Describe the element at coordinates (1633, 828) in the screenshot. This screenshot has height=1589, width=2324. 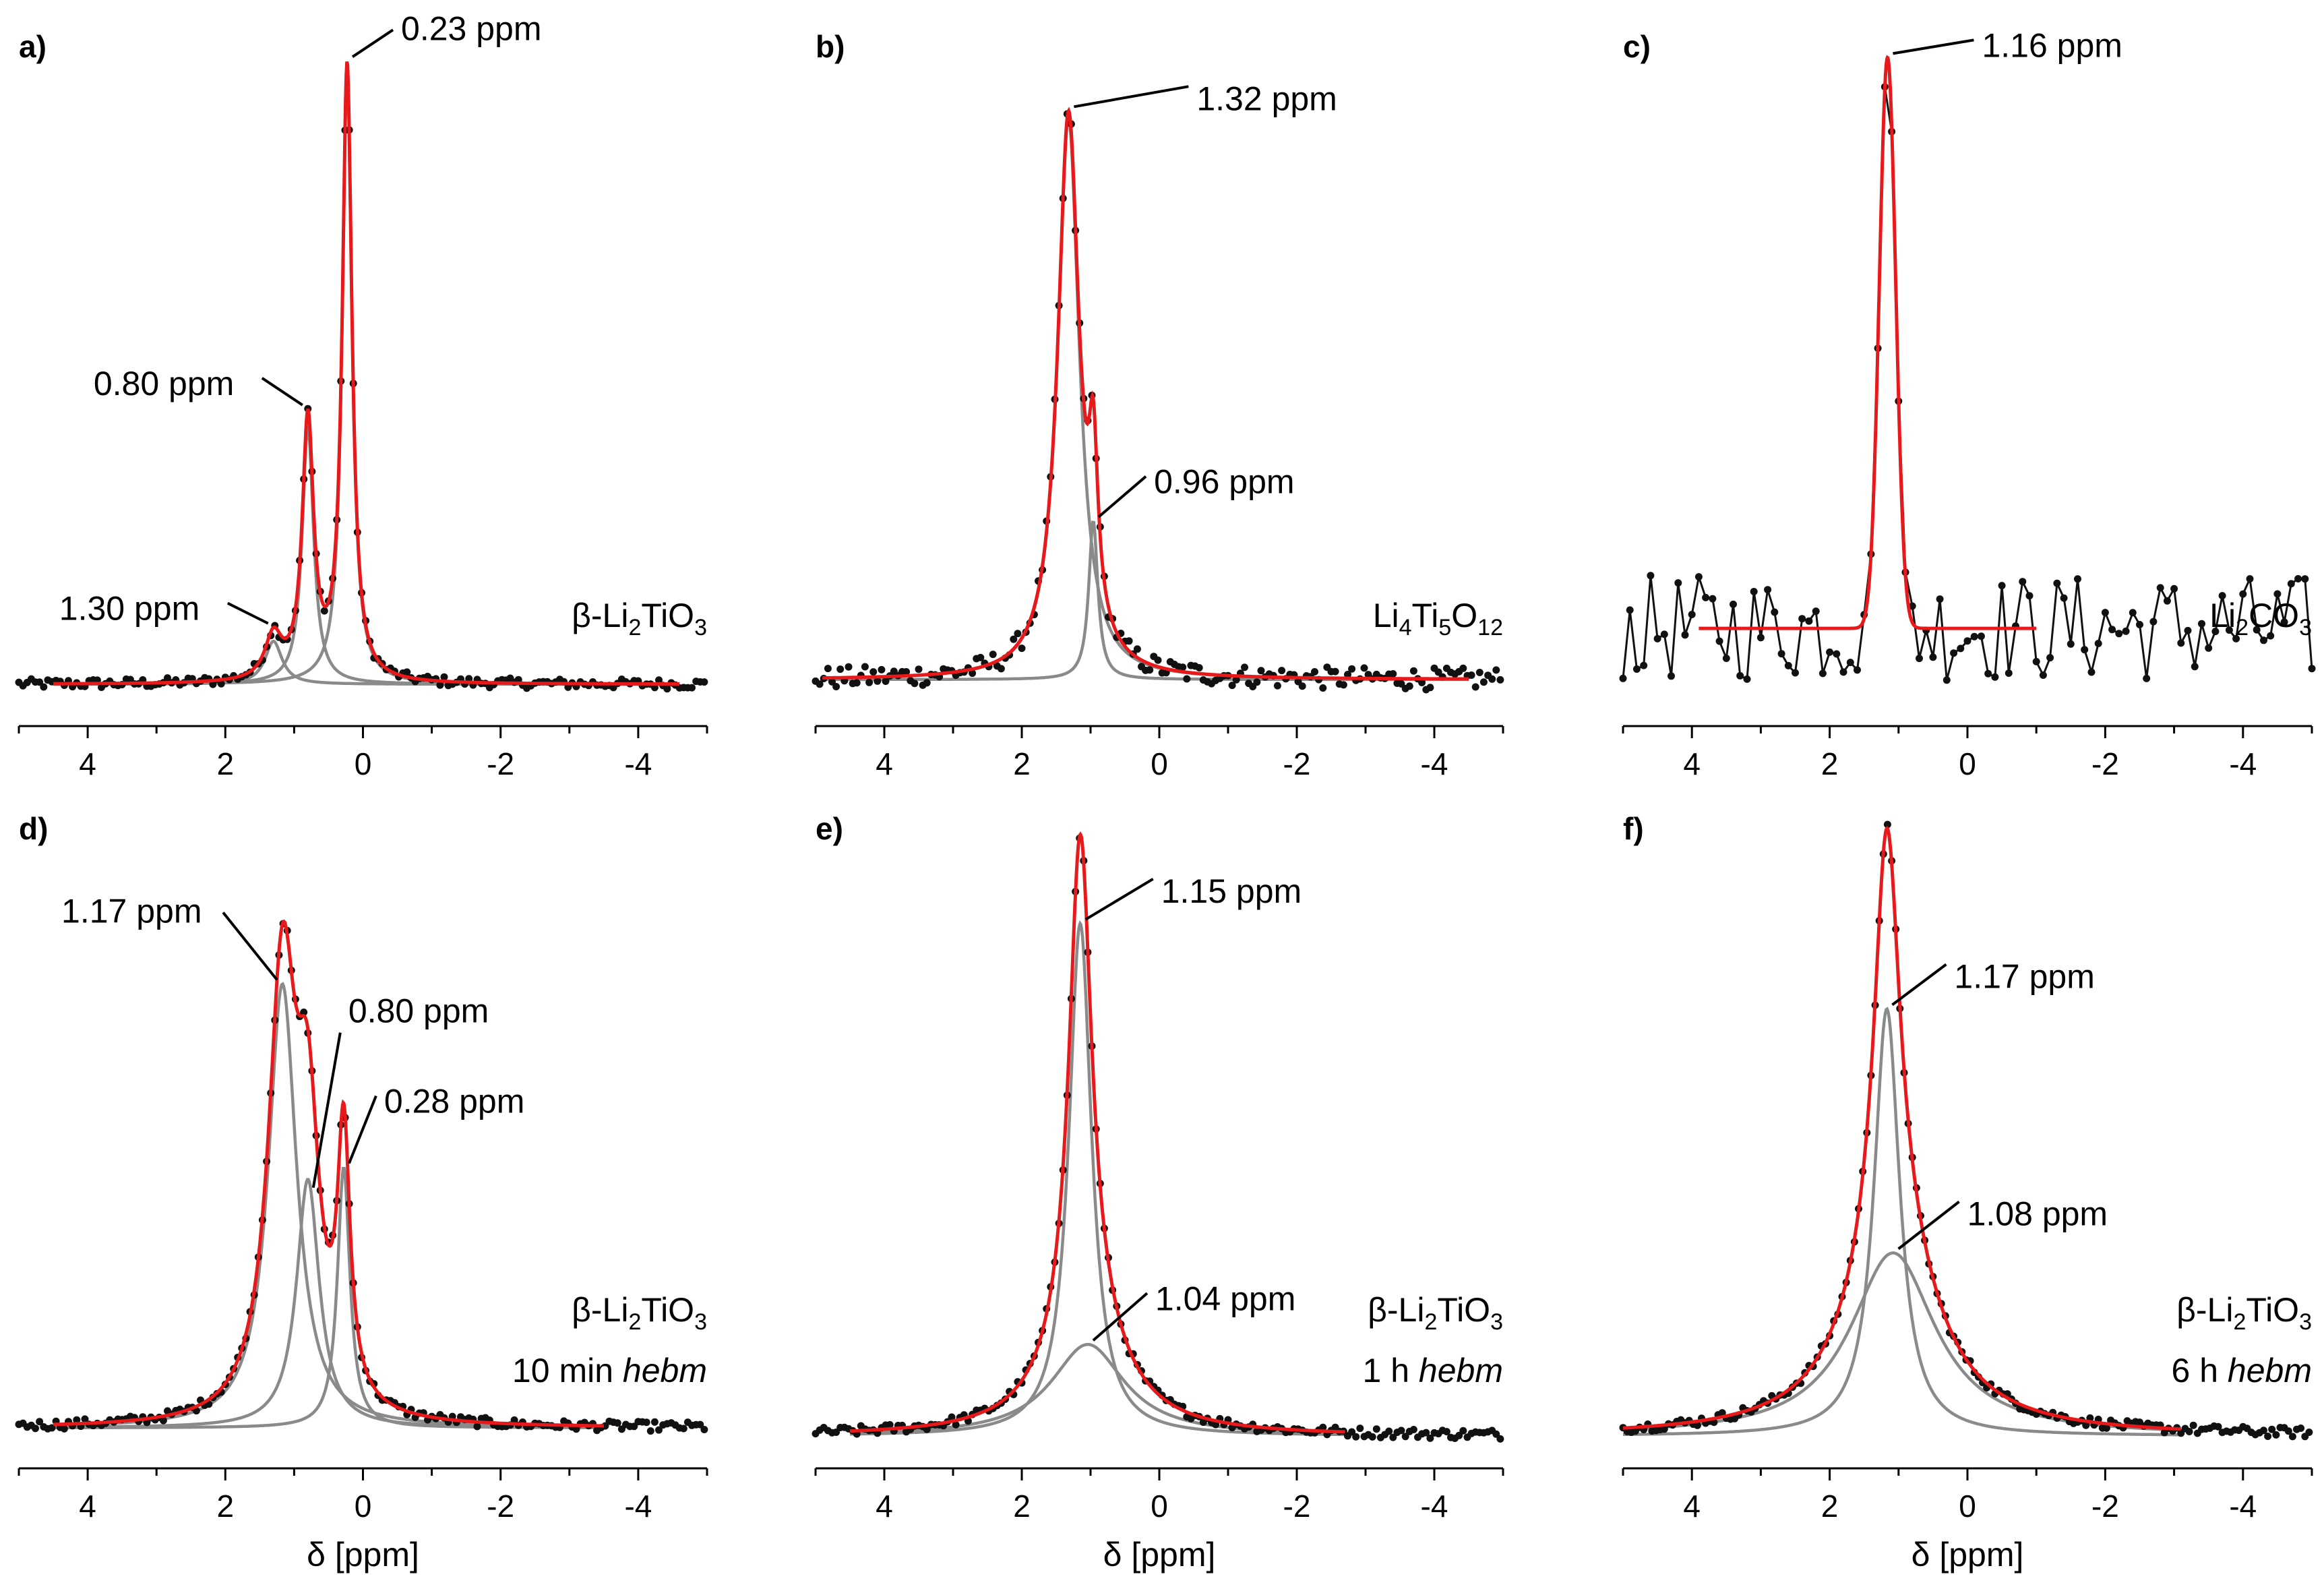
I see `panel-letter: f)` at that location.